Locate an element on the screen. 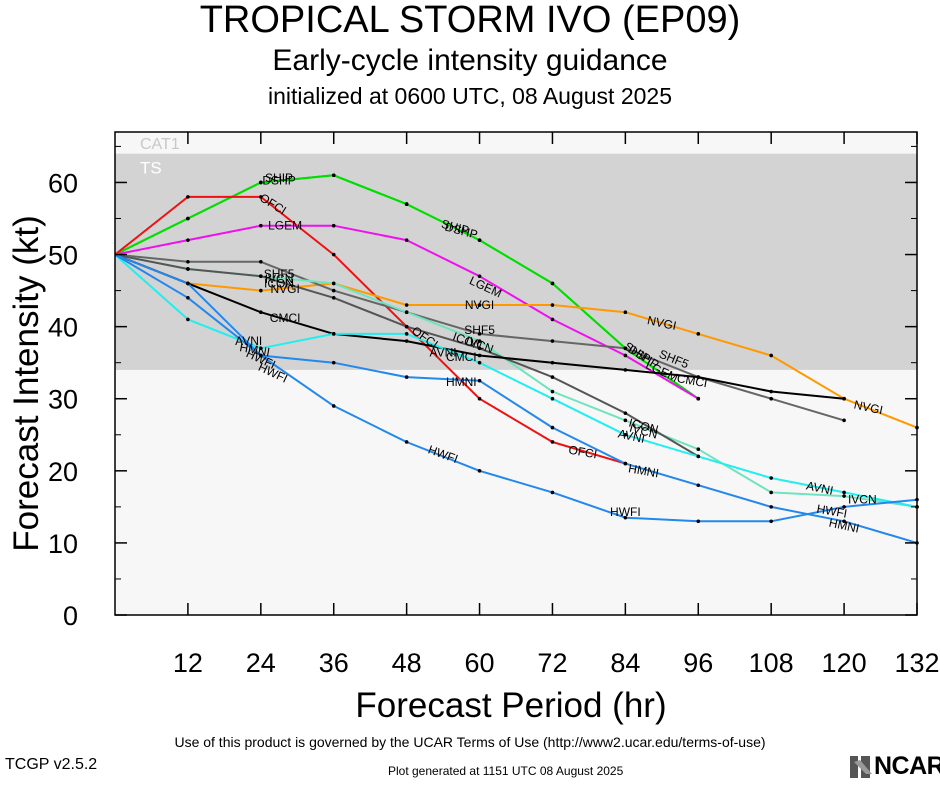 This screenshot has width=940, height=785. y-tick-label: 30 is located at coordinates (63, 400).